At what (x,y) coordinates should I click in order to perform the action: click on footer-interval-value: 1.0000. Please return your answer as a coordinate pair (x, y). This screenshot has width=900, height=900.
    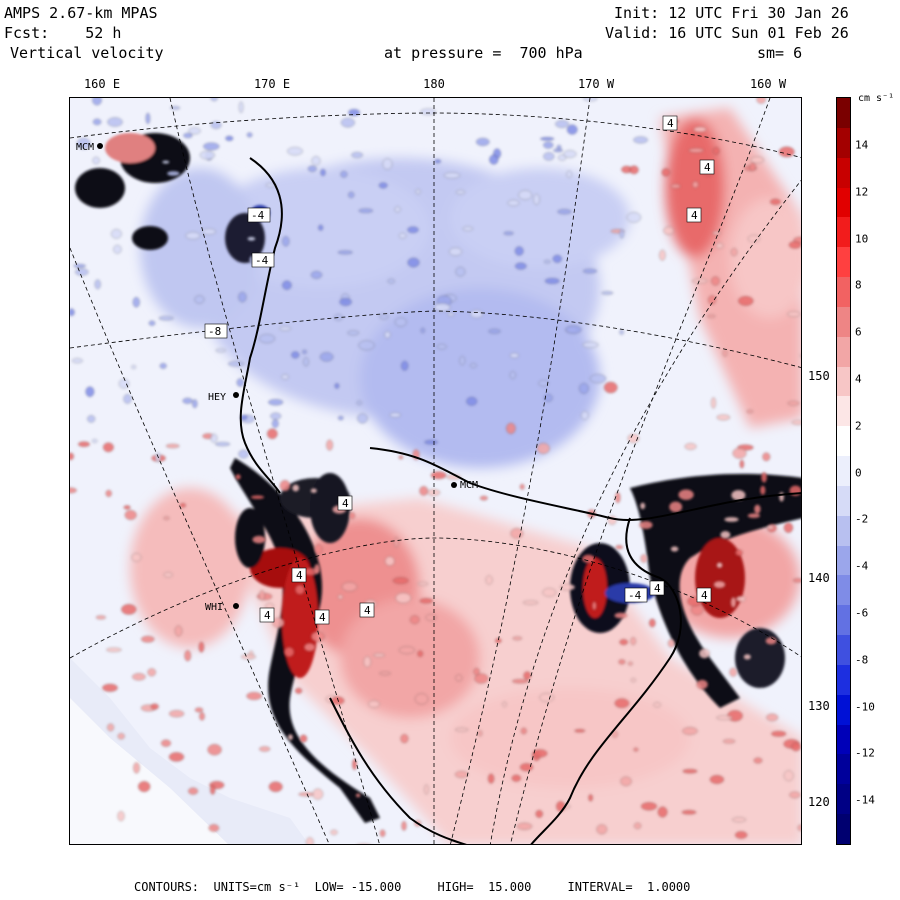
    Looking at the image, I should click on (669, 887).